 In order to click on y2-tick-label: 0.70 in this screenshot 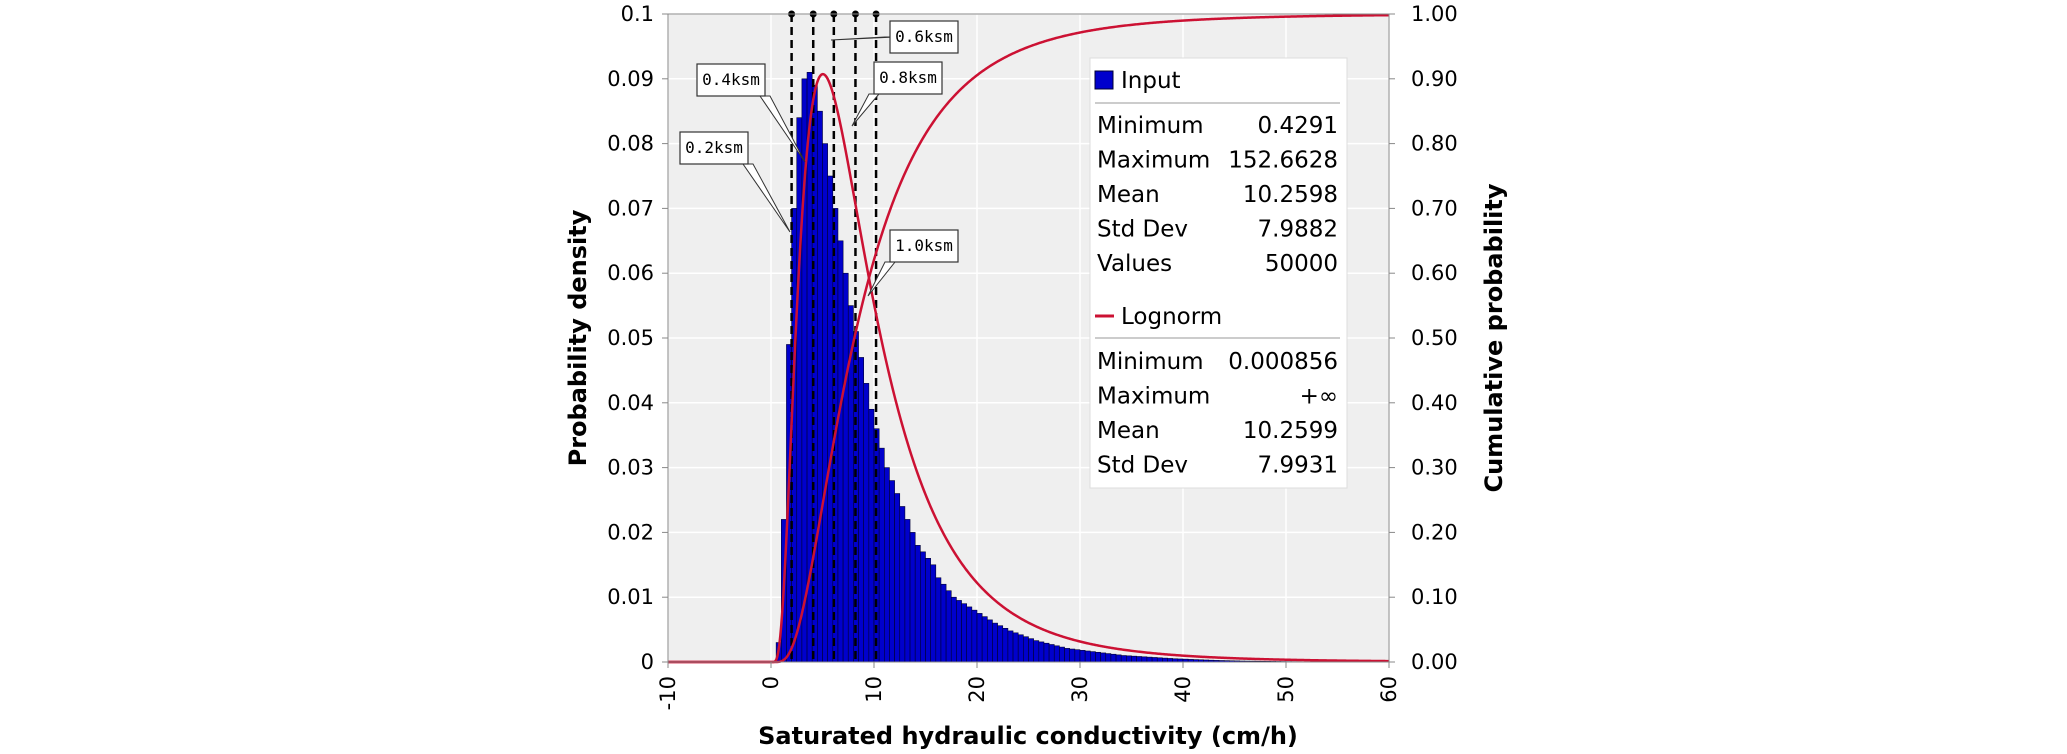, I will do `click(1434, 208)`.